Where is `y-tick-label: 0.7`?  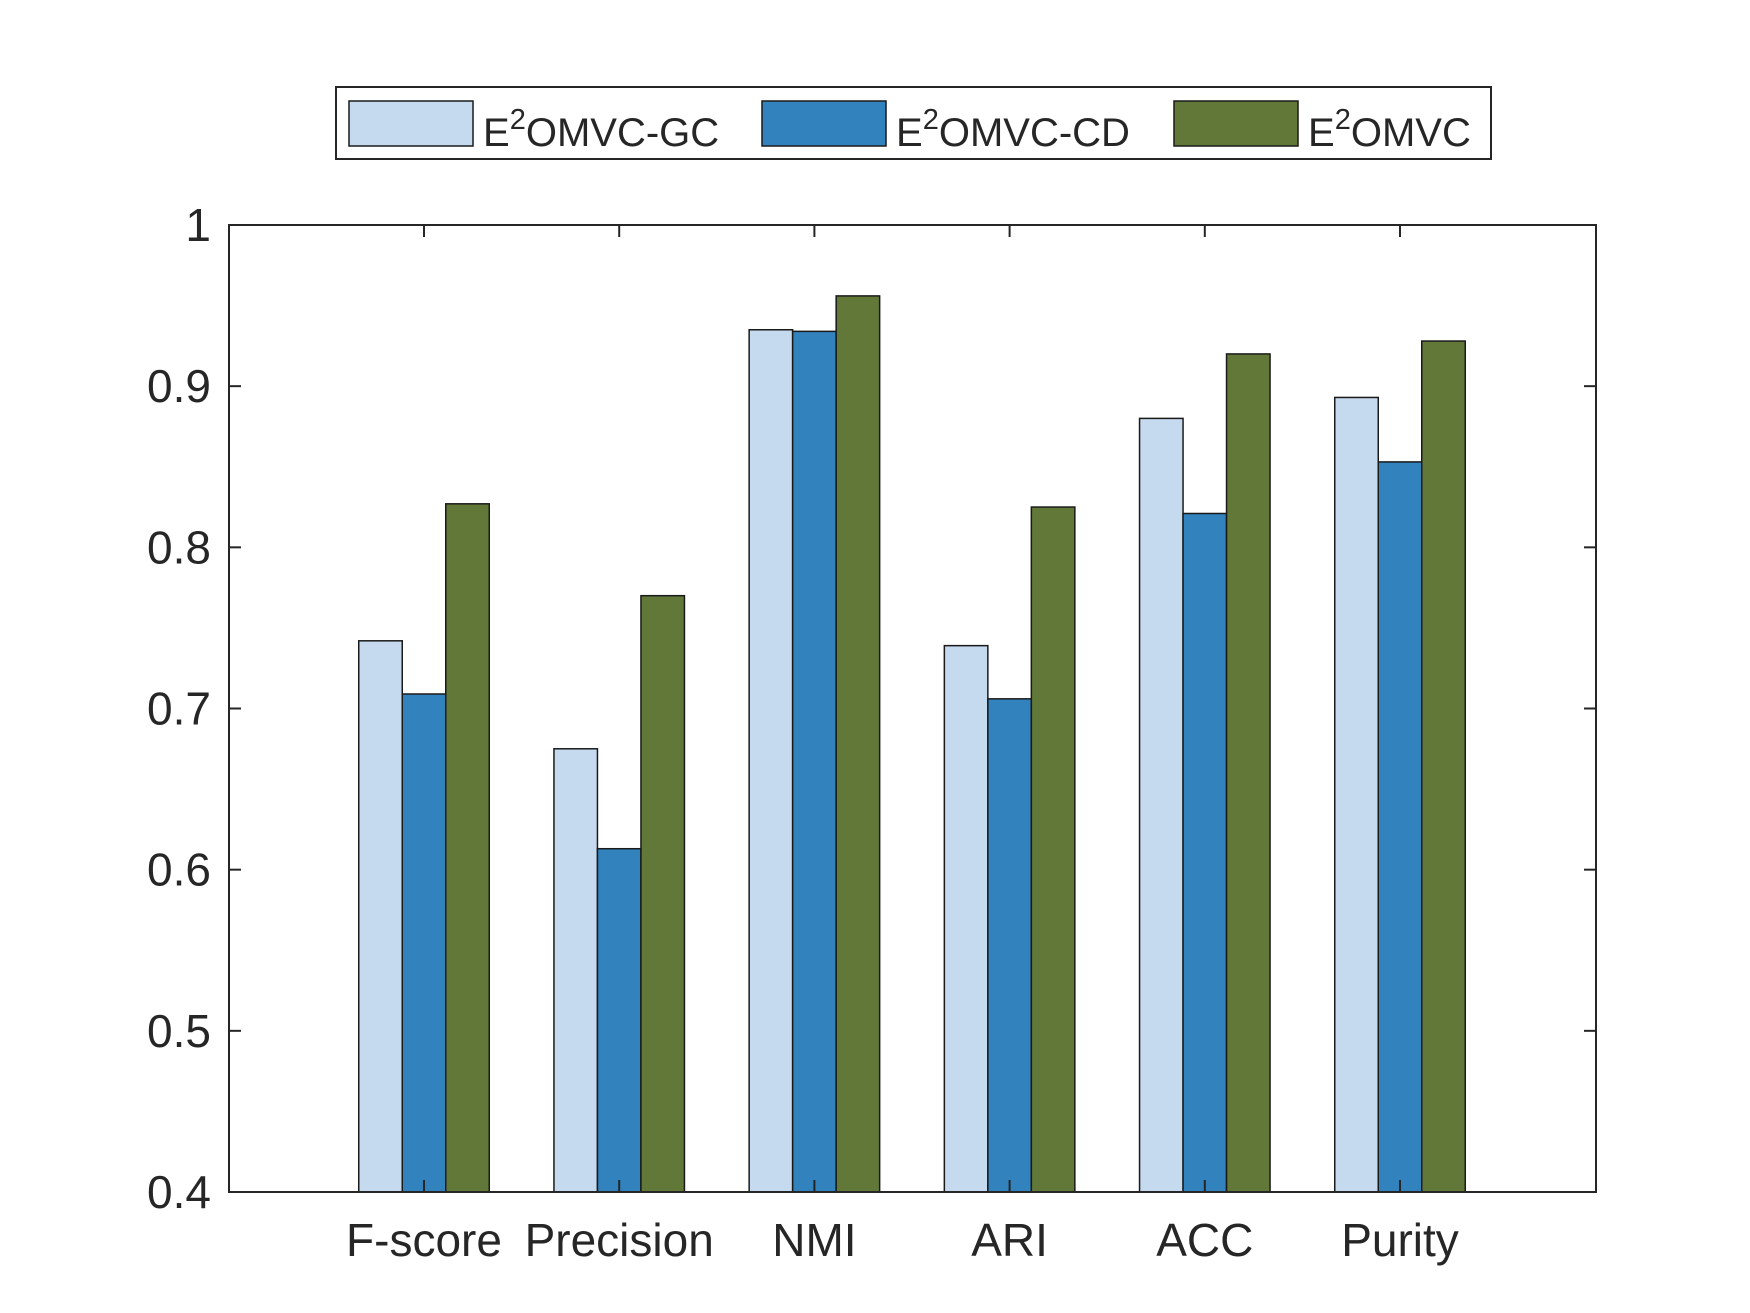 y-tick-label: 0.7 is located at coordinates (179, 709).